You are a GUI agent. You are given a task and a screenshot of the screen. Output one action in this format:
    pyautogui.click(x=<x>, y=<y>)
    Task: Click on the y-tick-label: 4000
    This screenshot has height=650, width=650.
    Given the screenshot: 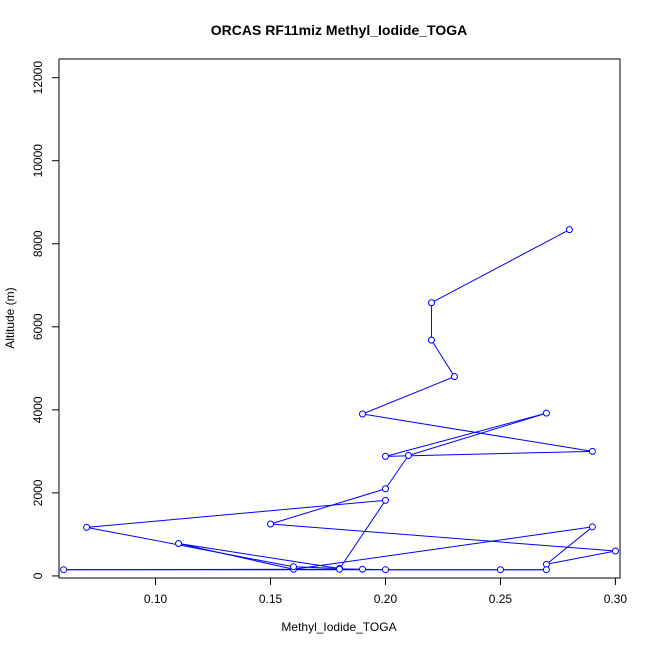 What is the action you would take?
    pyautogui.click(x=38, y=409)
    